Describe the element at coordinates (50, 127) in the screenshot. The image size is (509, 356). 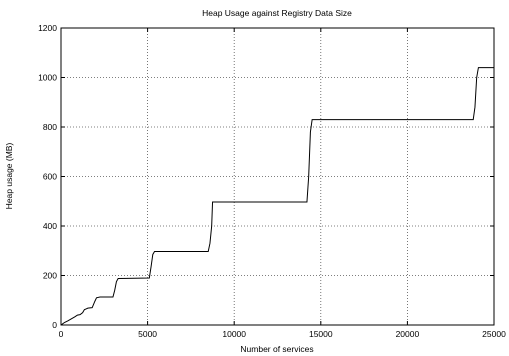
I see `y-tick-label: 800` at that location.